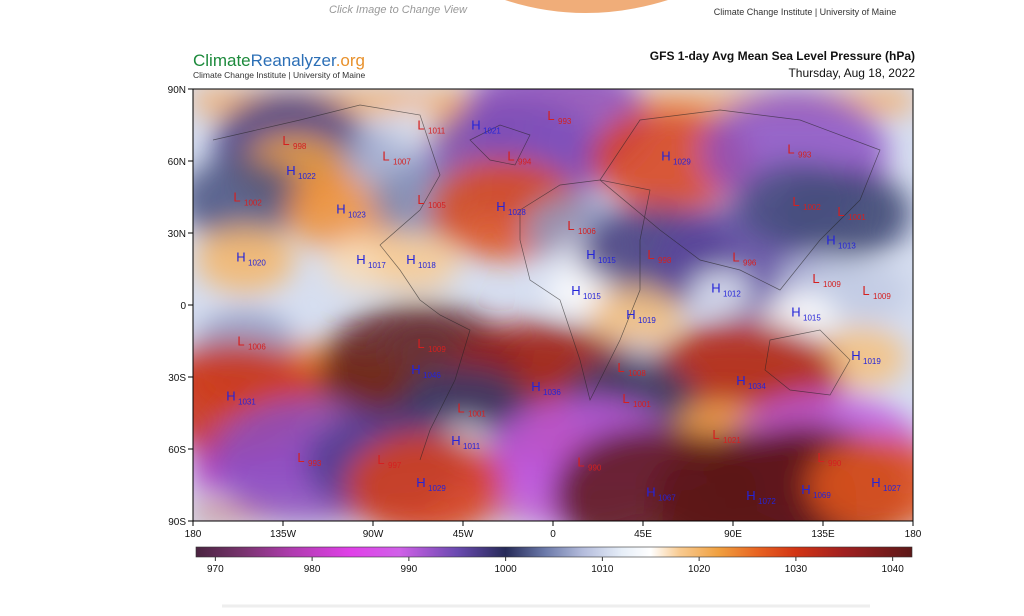  What do you see at coordinates (177, 522) in the screenshot?
I see `y-tick-label: 90S` at bounding box center [177, 522].